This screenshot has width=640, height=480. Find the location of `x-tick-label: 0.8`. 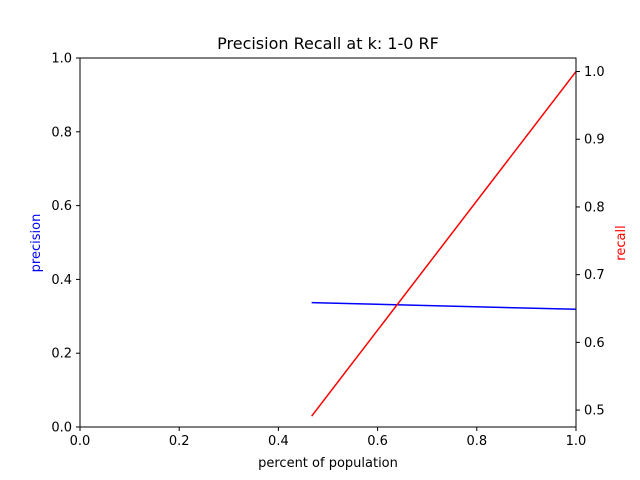

x-tick-label: 0.8 is located at coordinates (476, 441).